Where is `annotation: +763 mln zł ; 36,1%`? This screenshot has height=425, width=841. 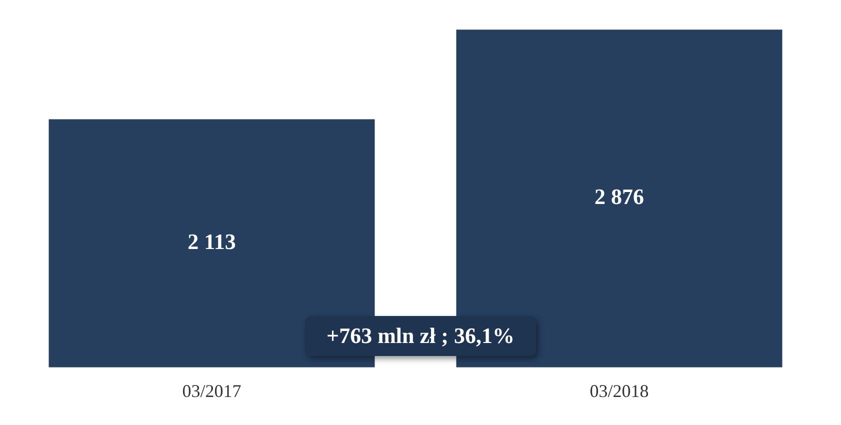
annotation: +763 mln zł ; 36,1% is located at coordinates (420, 336).